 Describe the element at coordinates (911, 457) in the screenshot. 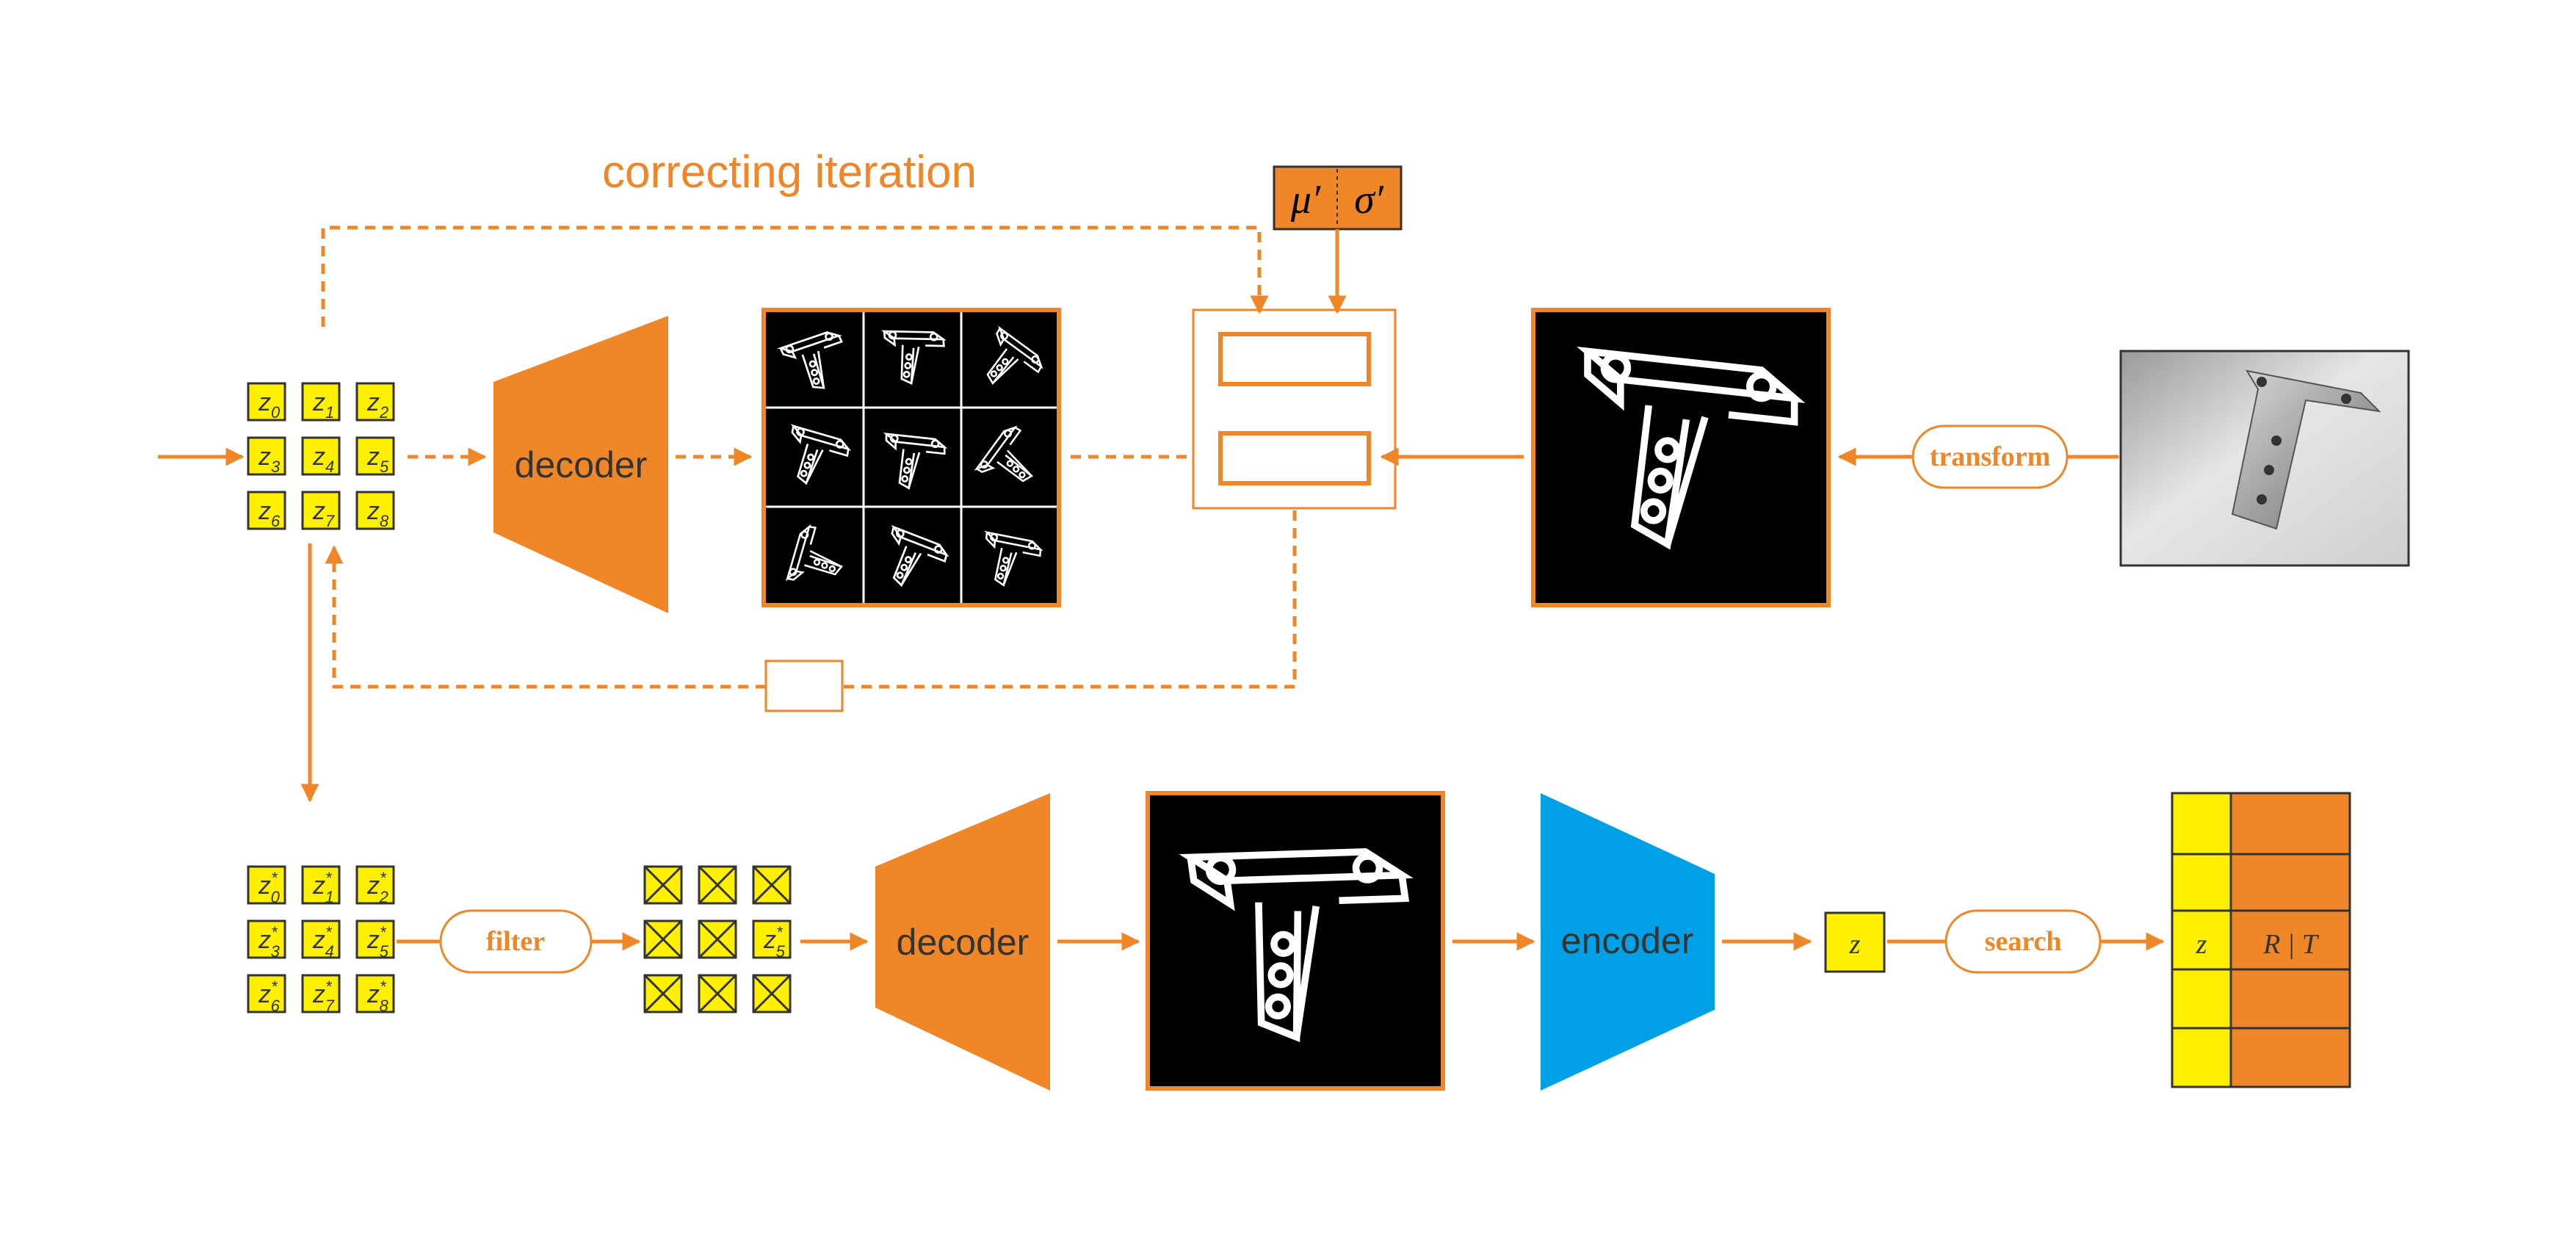

I see `generated-image-grid` at that location.